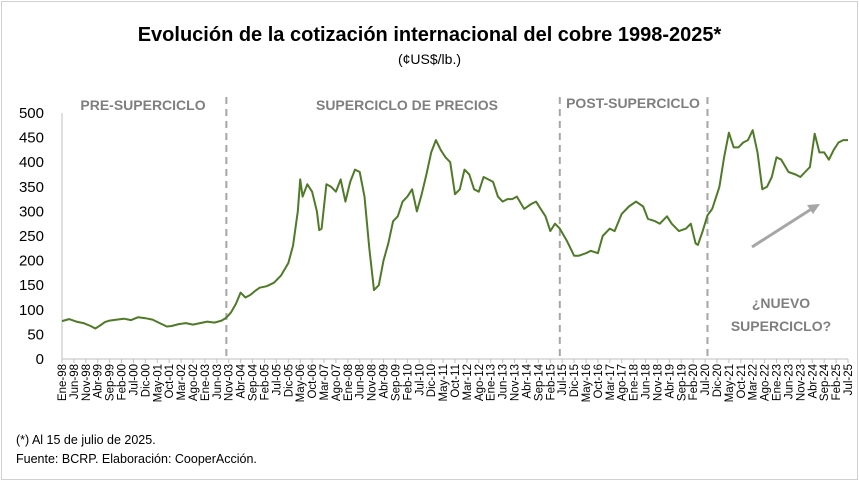 The height and width of the screenshot is (481, 859). Describe the element at coordinates (325, 382) in the screenshot. I see `x-tick-label: Mar-07` at that location.